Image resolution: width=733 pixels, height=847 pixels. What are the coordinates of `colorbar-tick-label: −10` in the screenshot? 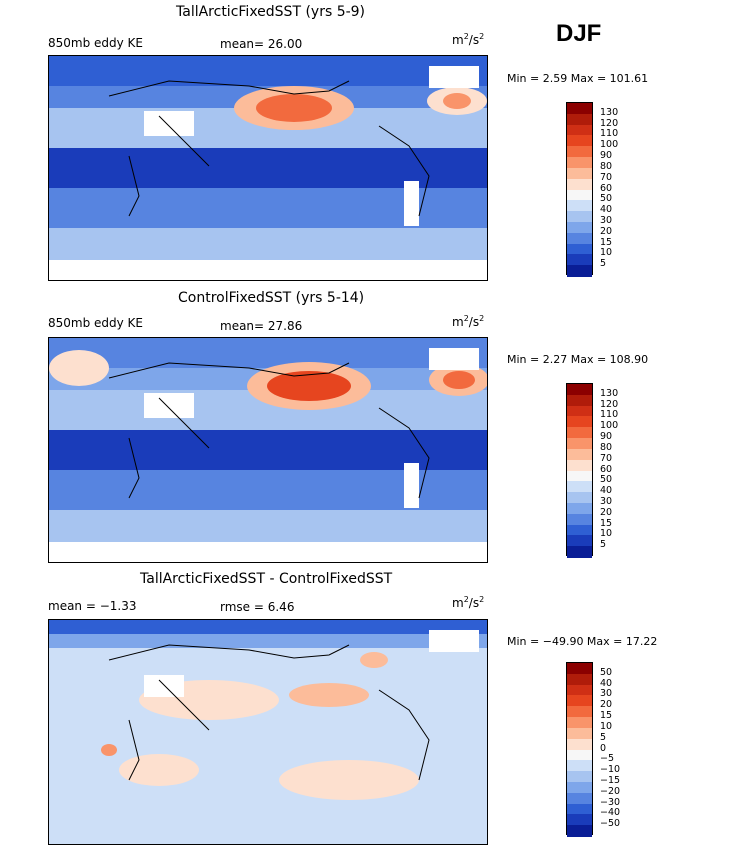 It's located at (610, 770).